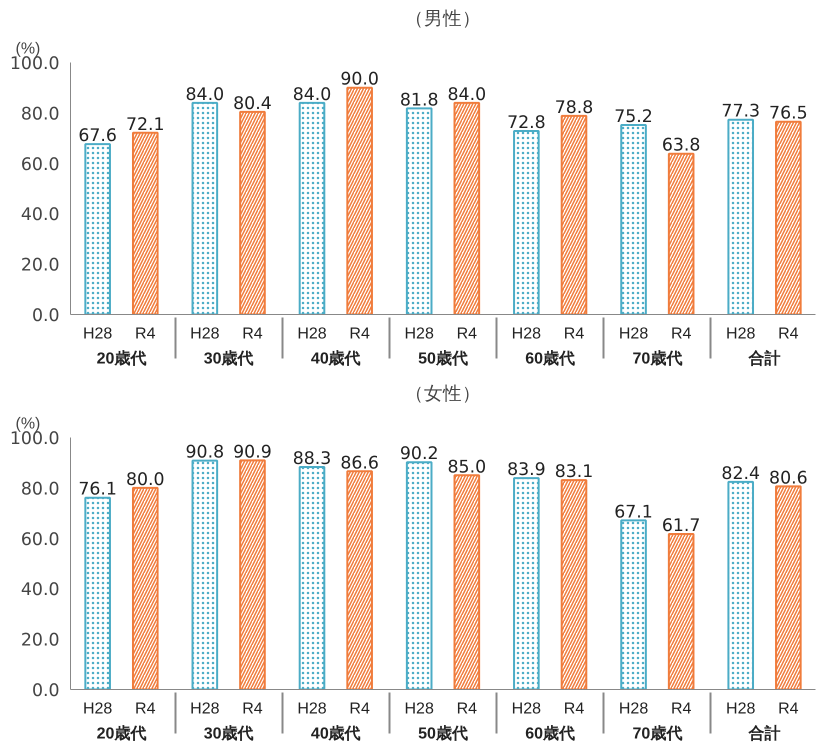 The width and height of the screenshot is (832, 749). I want to click on data-label: 85.0, so click(467, 467).